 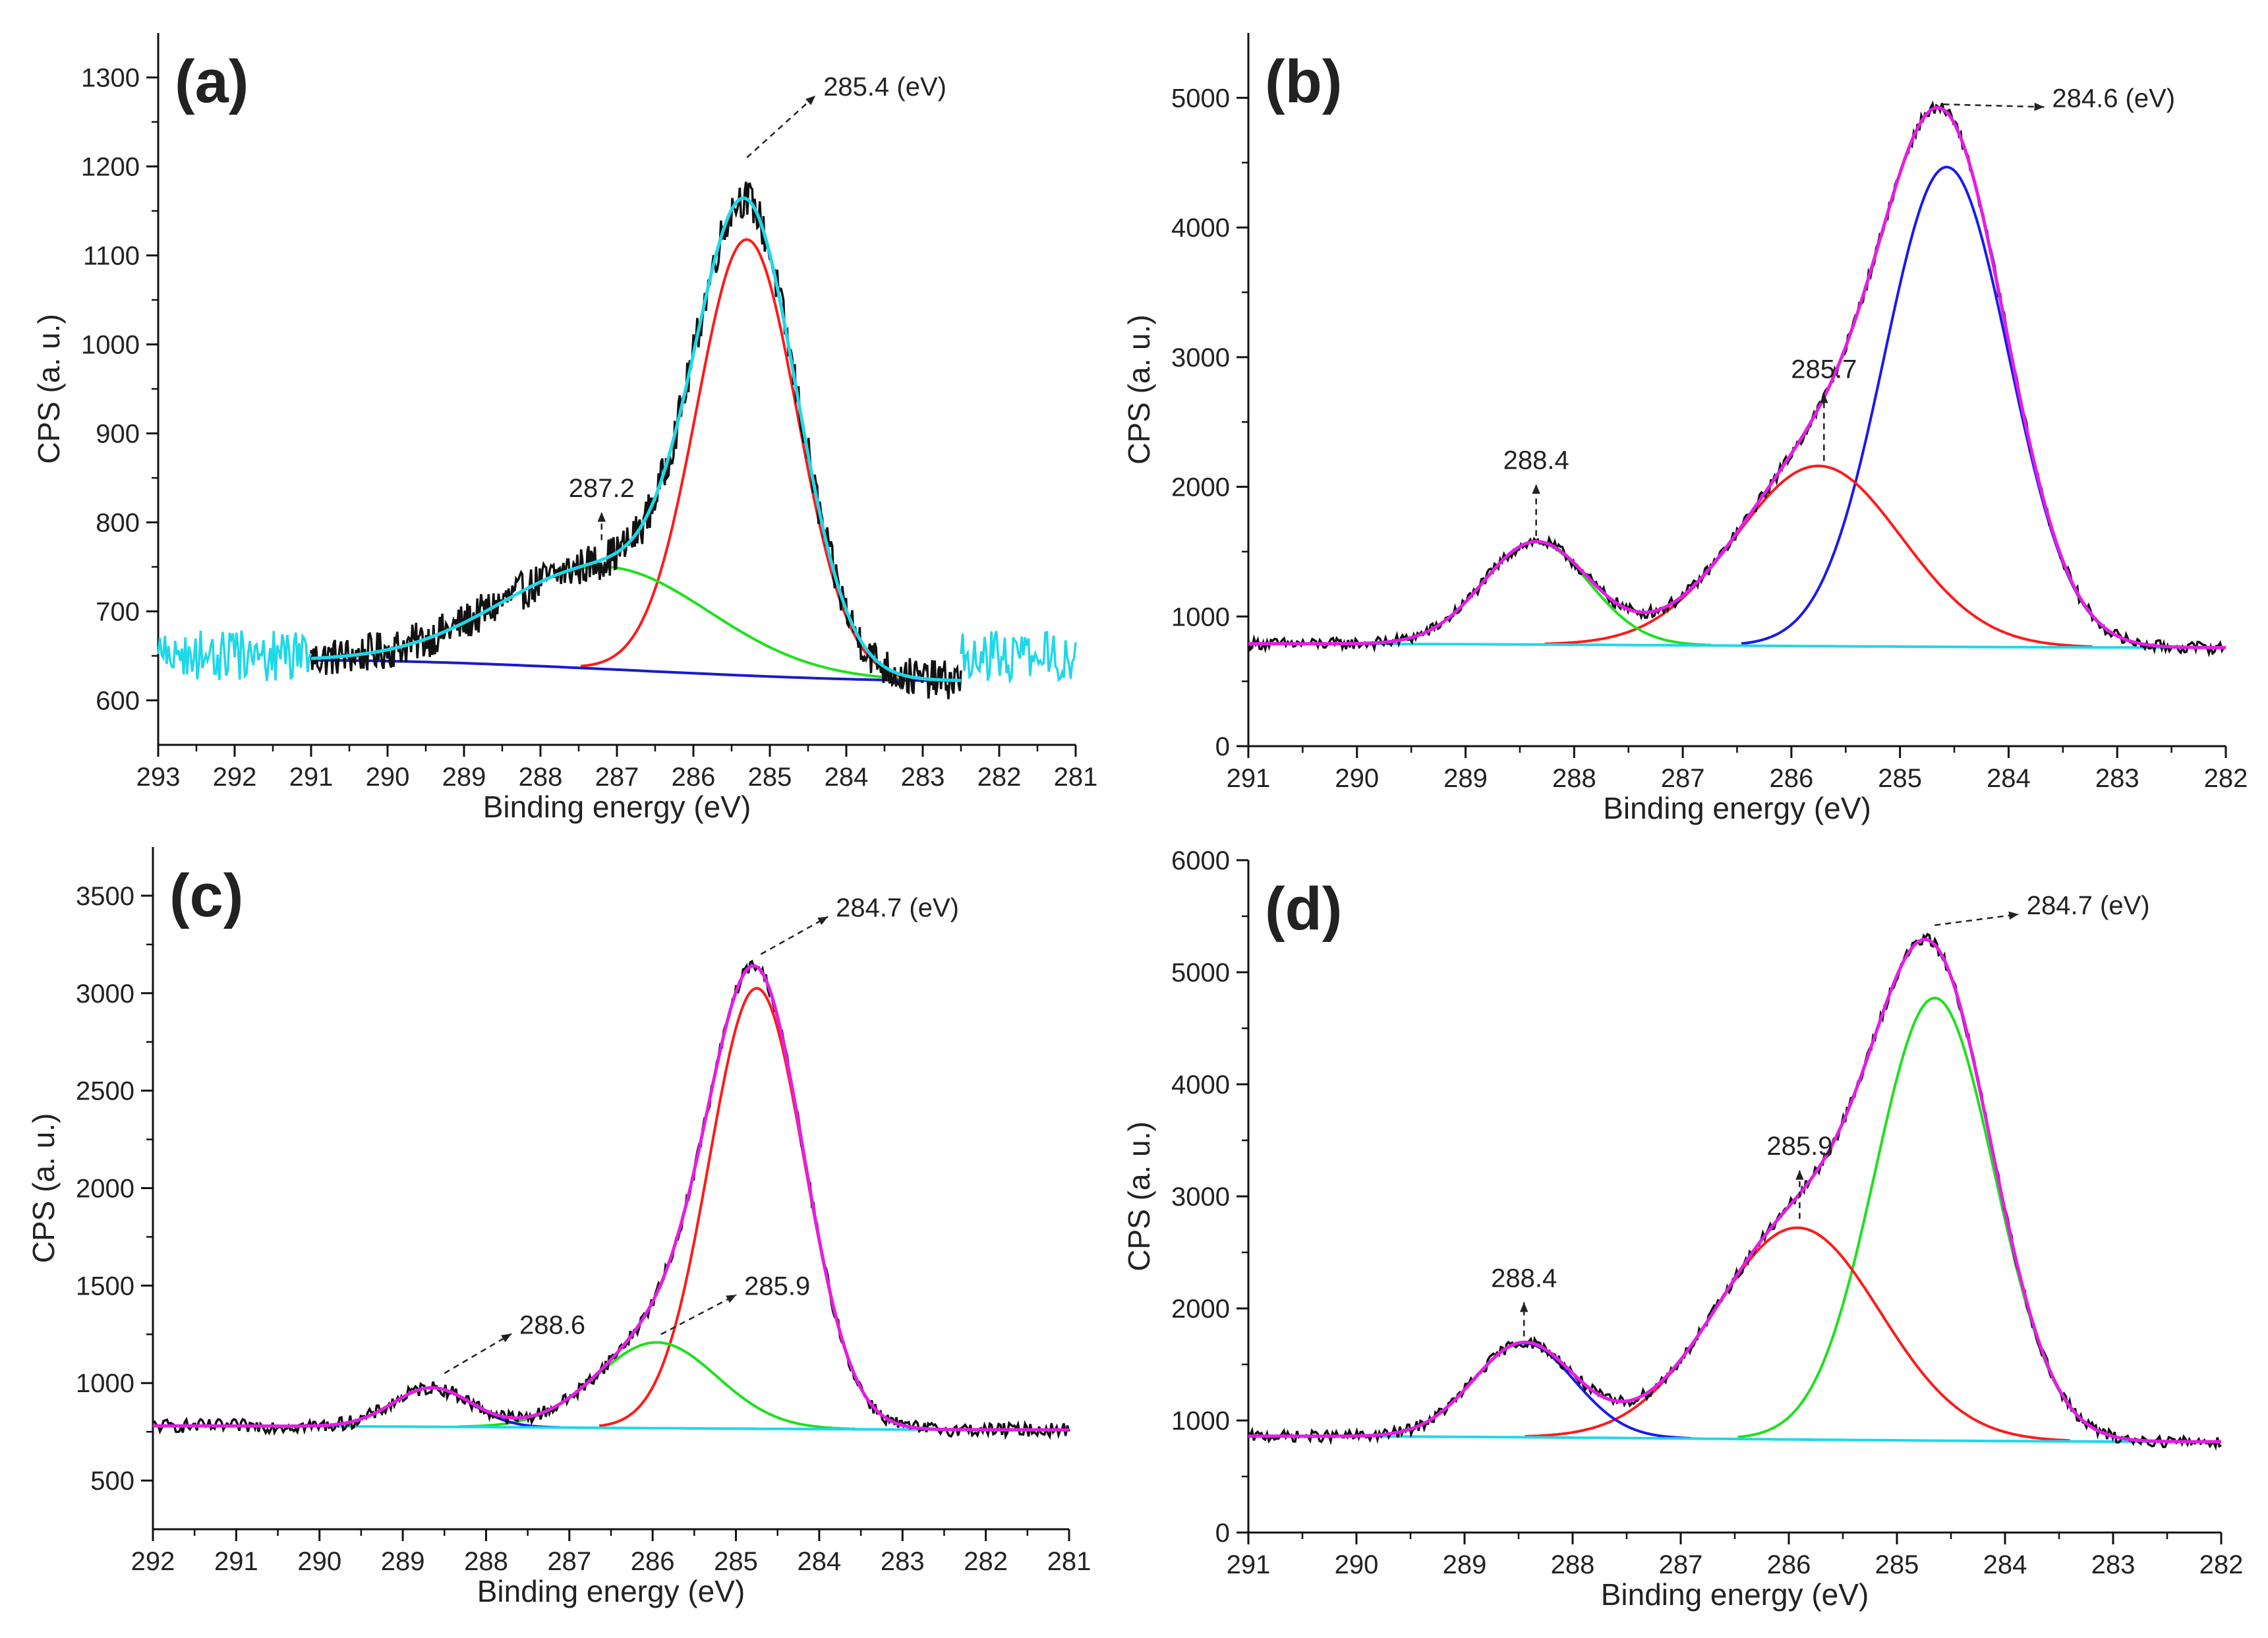 I want to click on y-tick-label: 700, so click(x=118, y=612).